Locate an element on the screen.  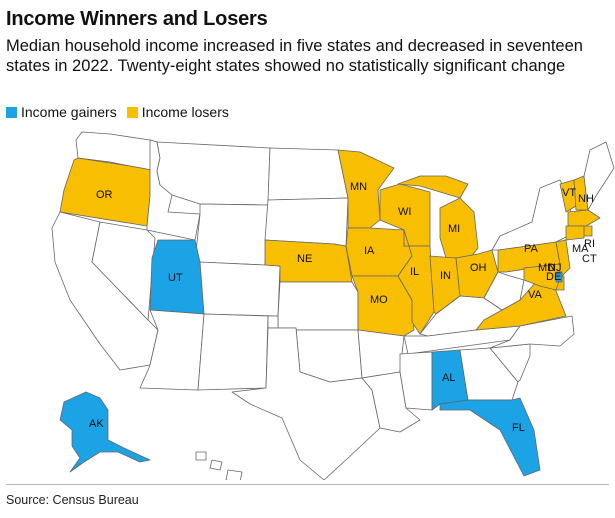
state-wy is located at coordinates (231, 234).